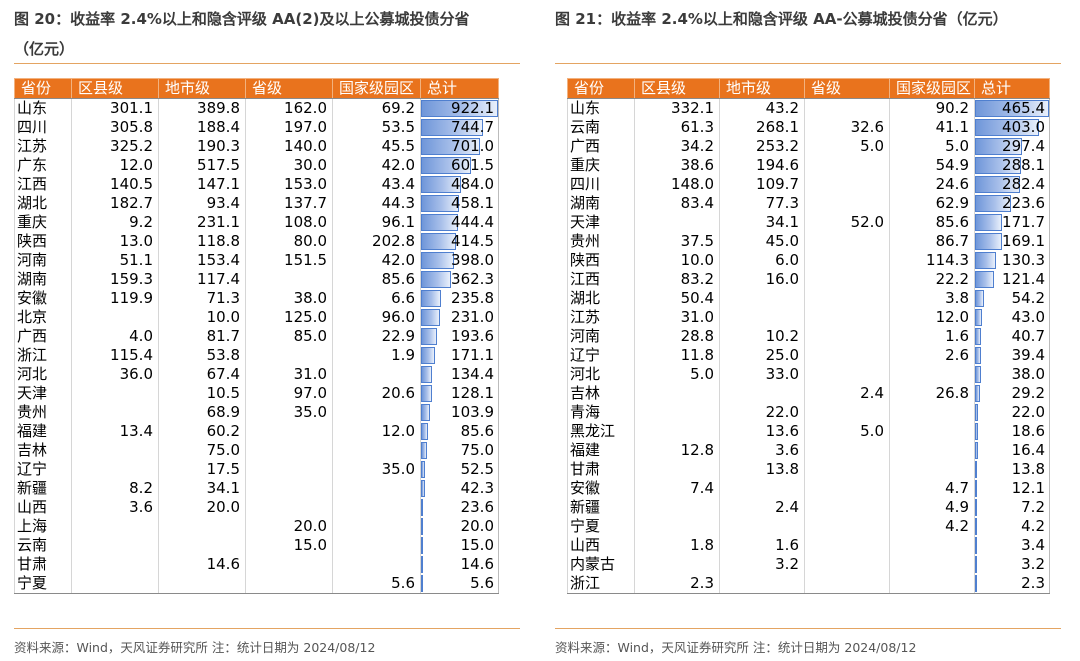  Describe the element at coordinates (677, 450) in the screenshot. I see `county-cell: 12.8` at that location.